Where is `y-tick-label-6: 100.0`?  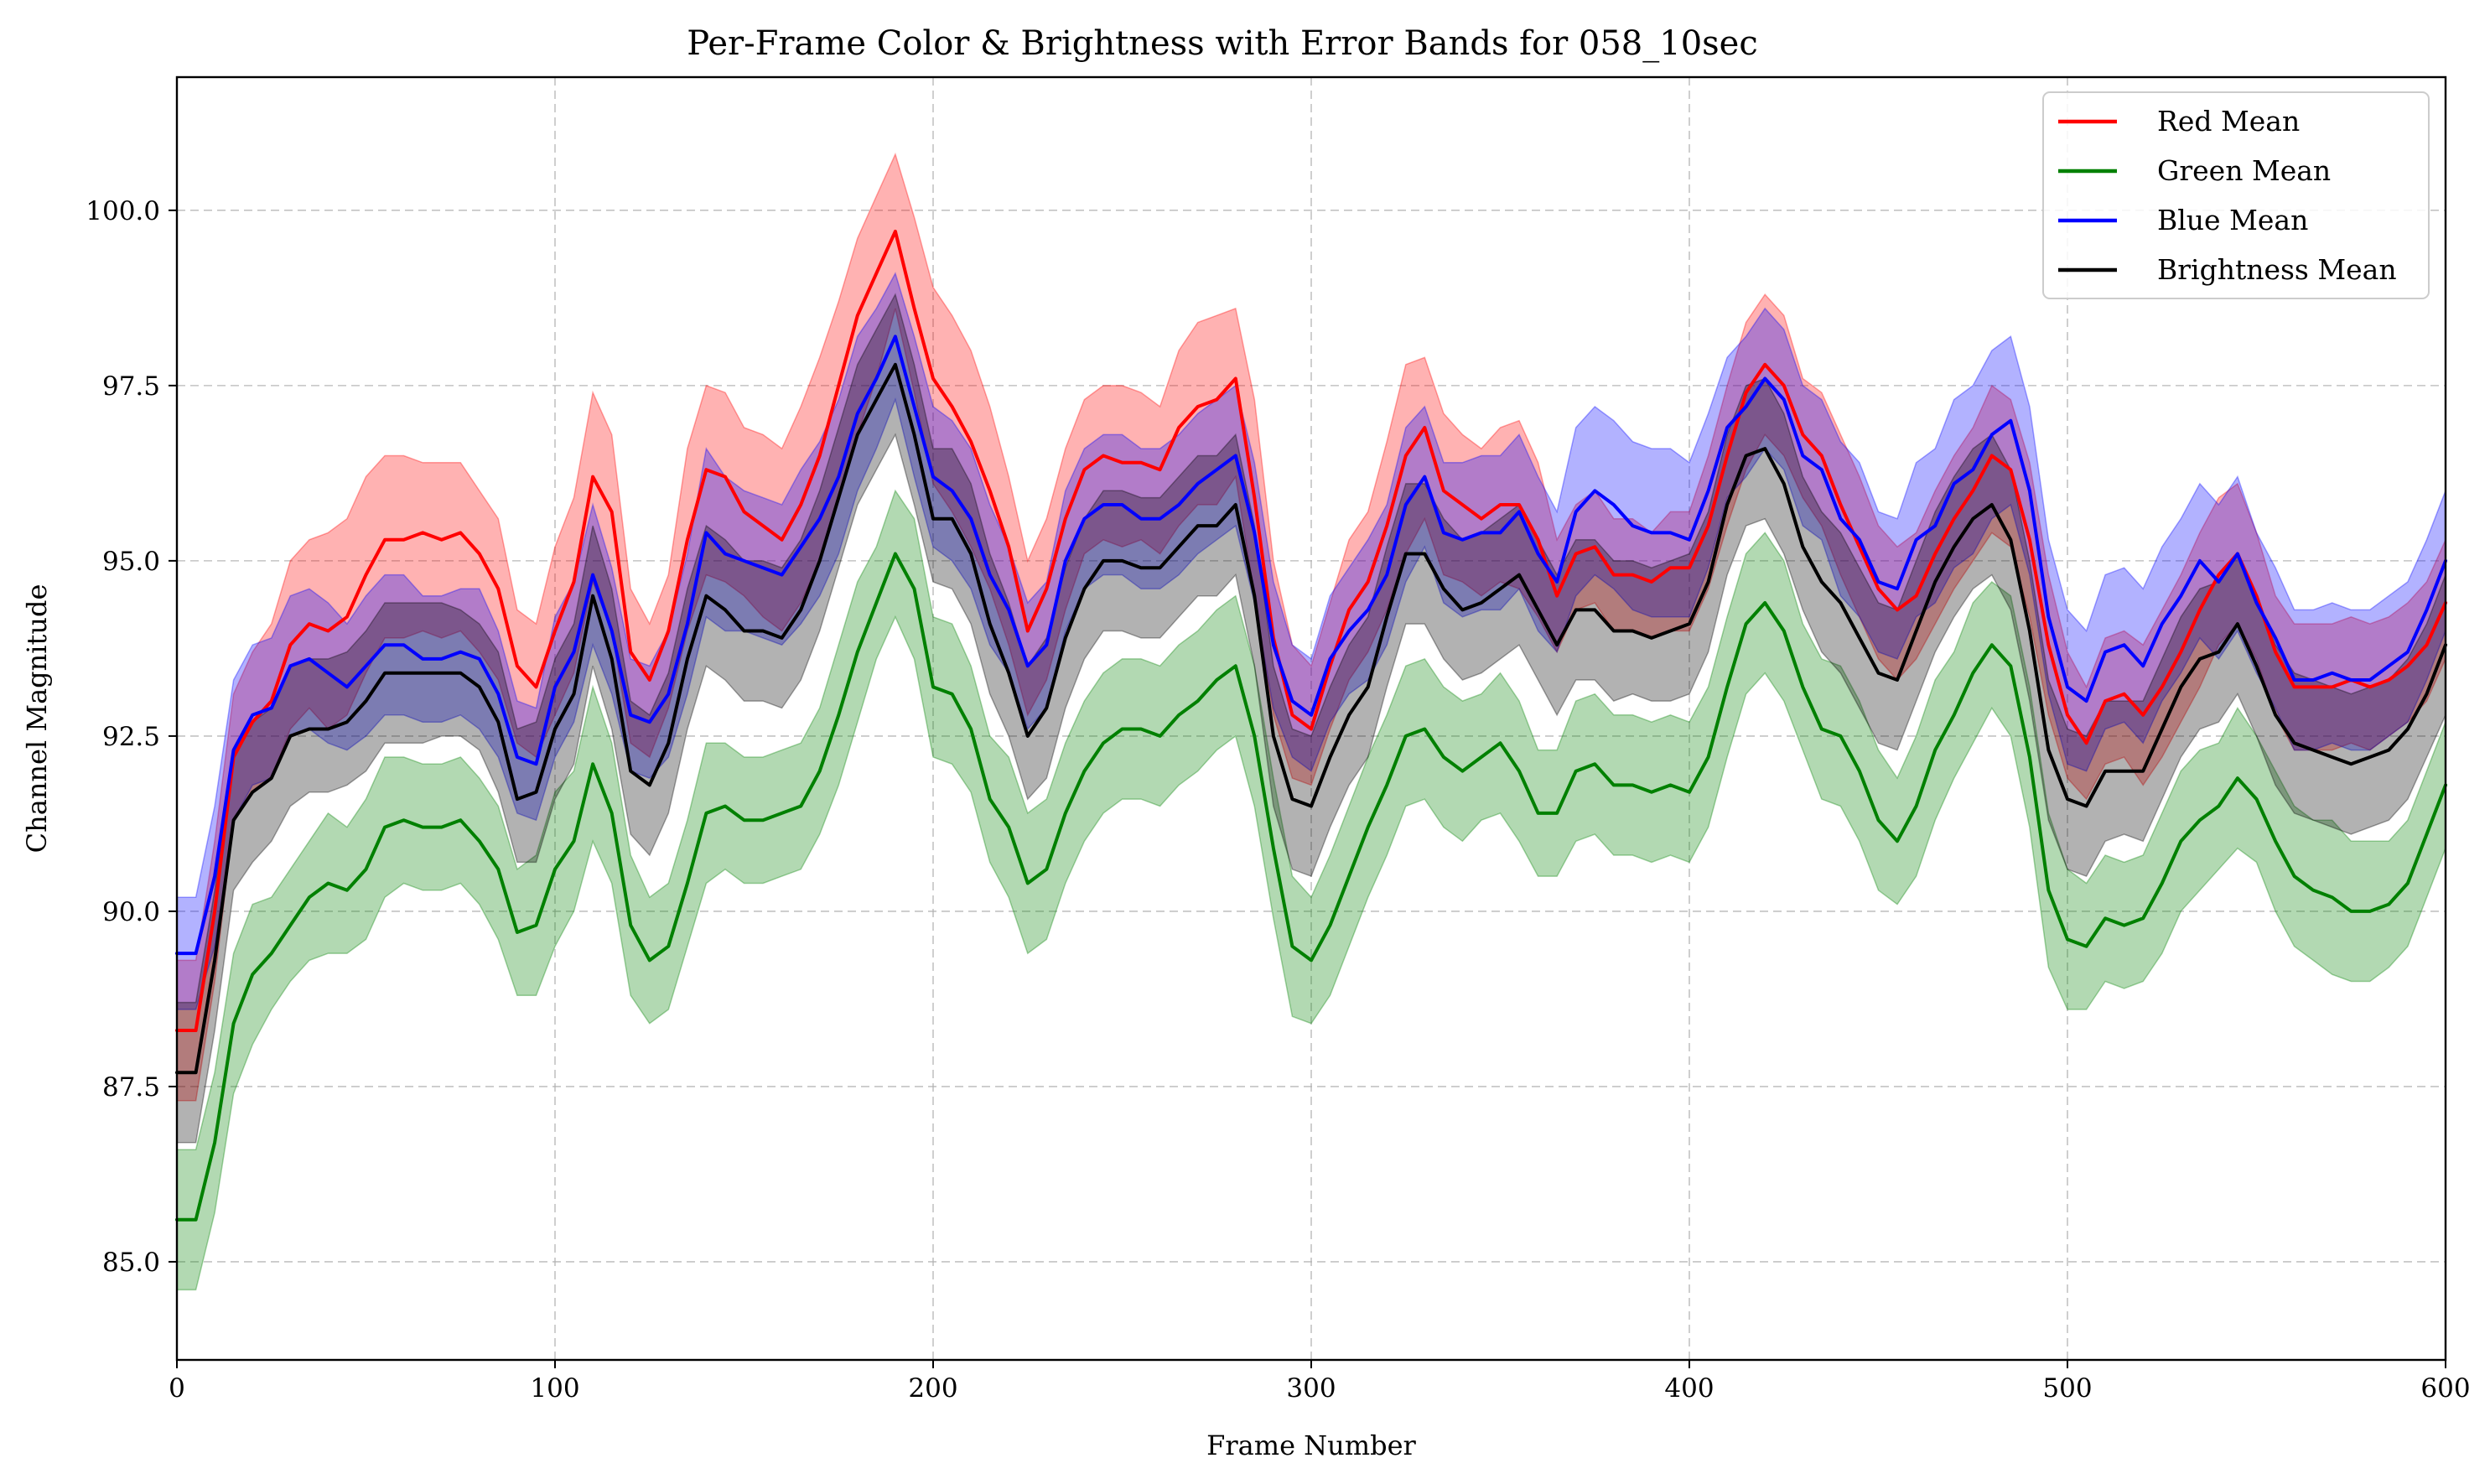 y-tick-label-6: 100.0 is located at coordinates (123, 211).